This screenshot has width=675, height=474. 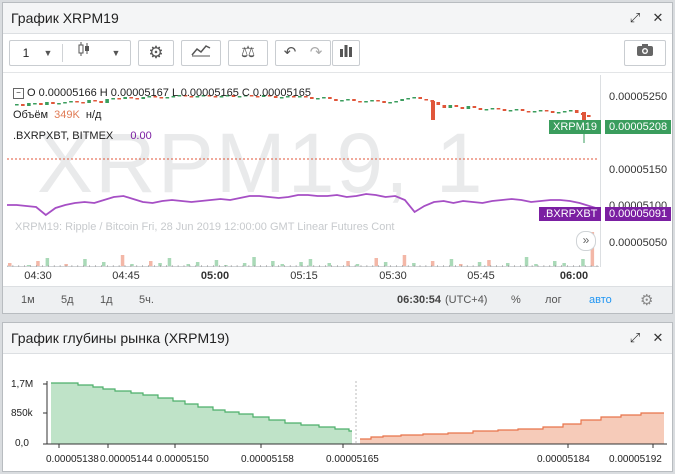 What do you see at coordinates (106, 300) in the screenshot?
I see `range-1d-button: 1д` at bounding box center [106, 300].